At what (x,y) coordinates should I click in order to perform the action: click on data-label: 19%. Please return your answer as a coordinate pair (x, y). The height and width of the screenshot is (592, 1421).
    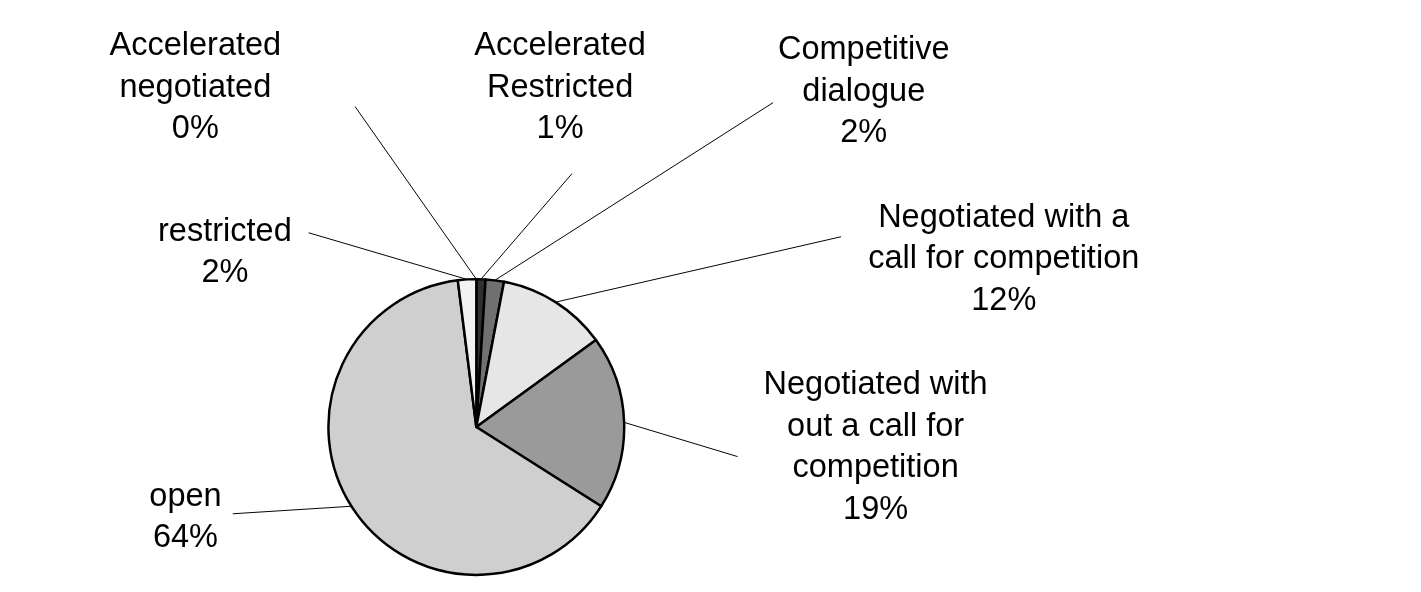
    Looking at the image, I should click on (876, 507).